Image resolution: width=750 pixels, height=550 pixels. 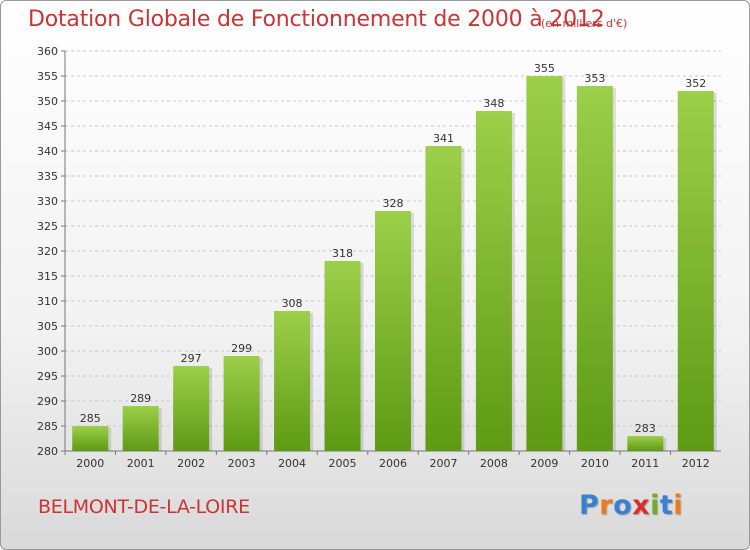 I want to click on data-label-2010: 353, so click(x=594, y=78).